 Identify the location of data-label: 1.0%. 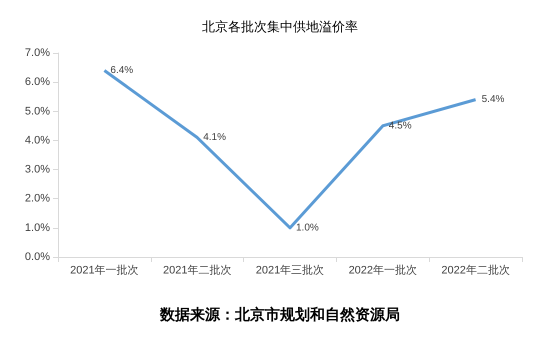
(307, 228).